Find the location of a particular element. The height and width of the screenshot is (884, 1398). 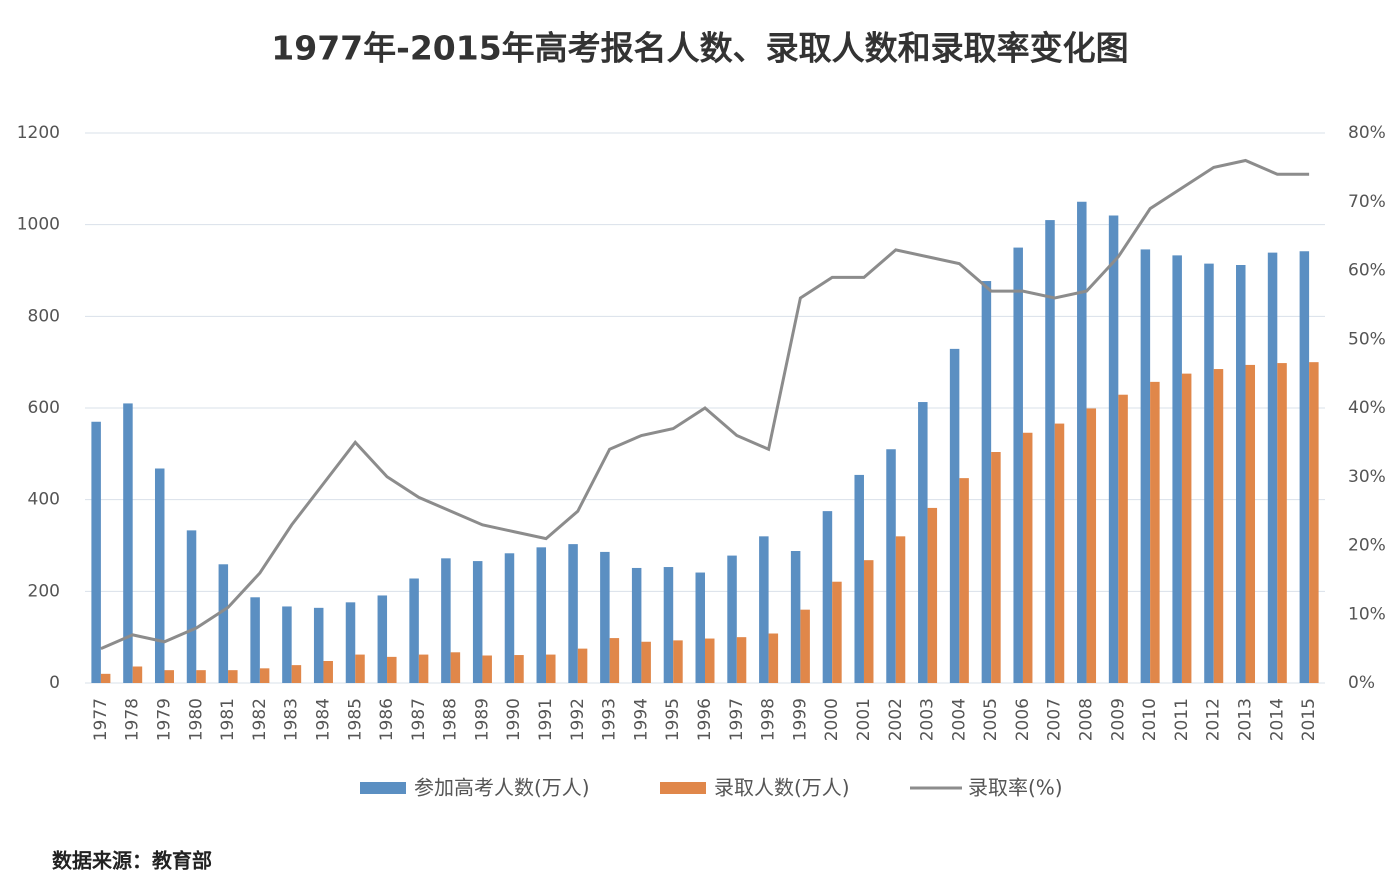

legend-swatch is located at coordinates (383, 788).